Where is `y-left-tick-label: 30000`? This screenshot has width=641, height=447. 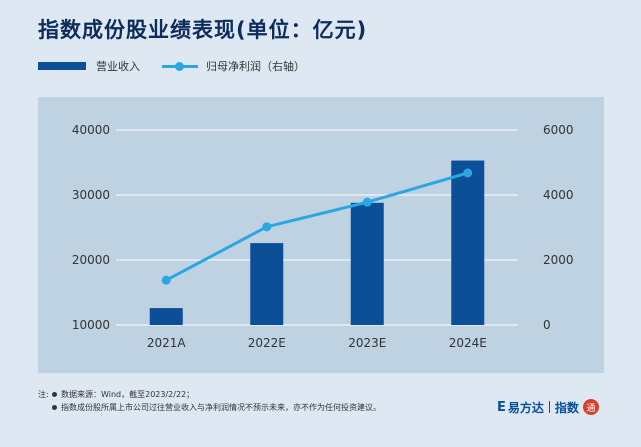
y-left-tick-label: 30000 is located at coordinates (91, 195).